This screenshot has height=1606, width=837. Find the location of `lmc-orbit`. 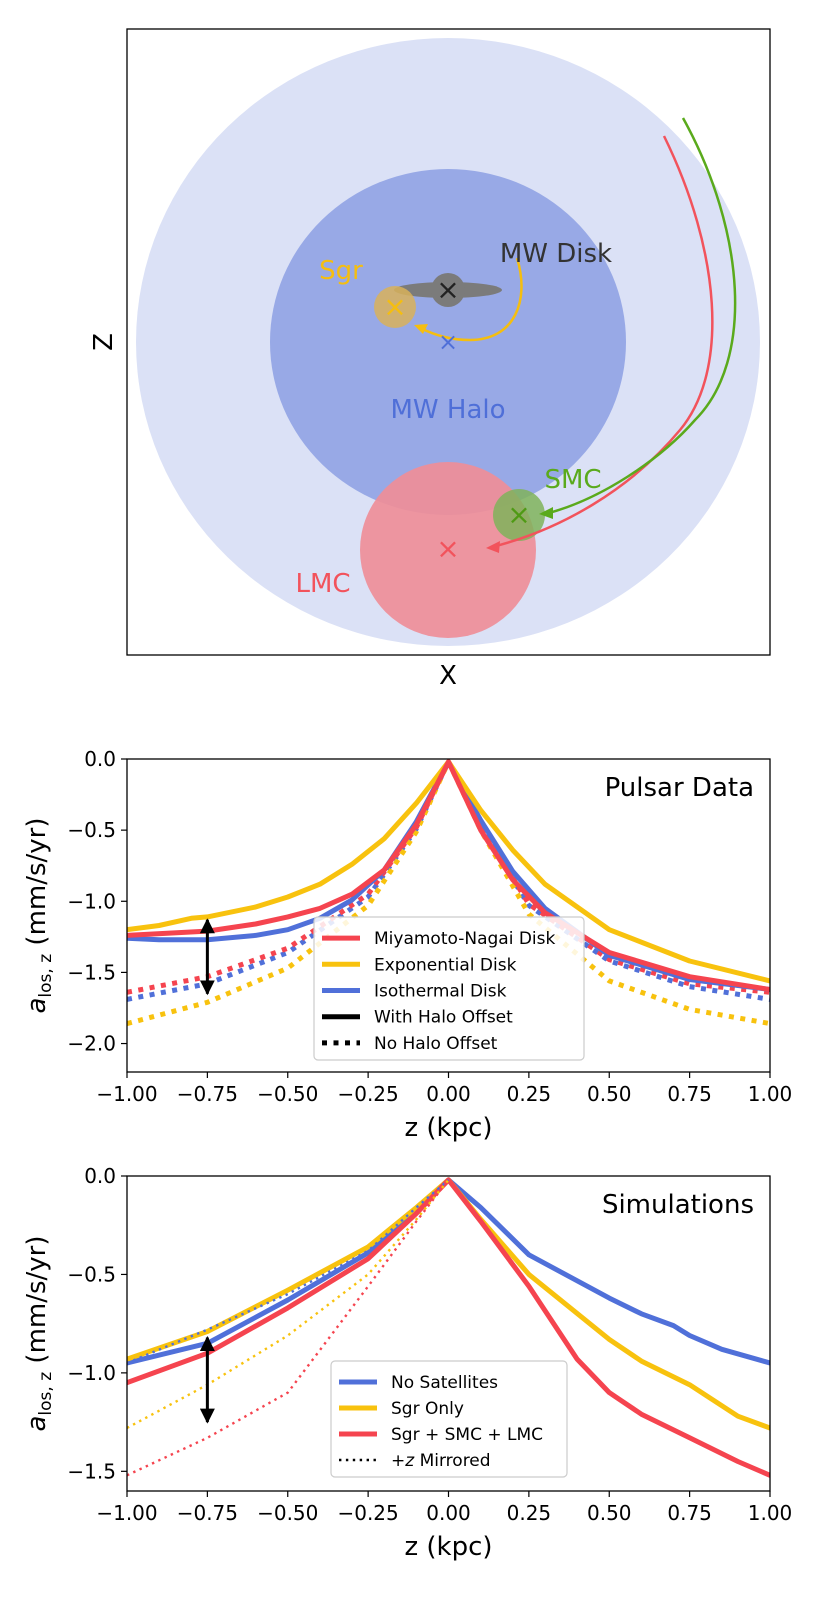

lmc-orbit is located at coordinates (602, 342).